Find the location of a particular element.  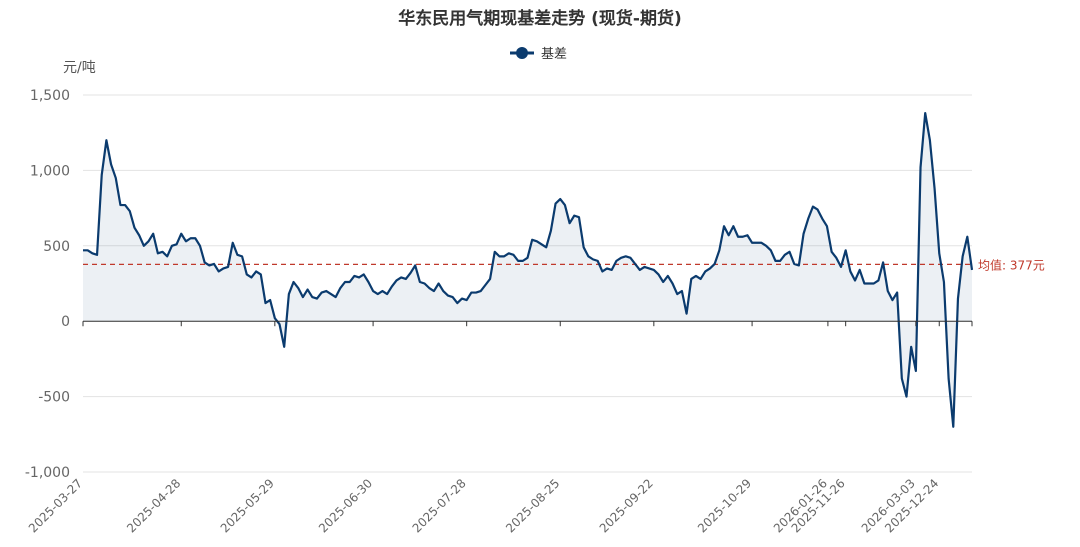

x-tick-label: 2025-10-29 is located at coordinates (724, 505).